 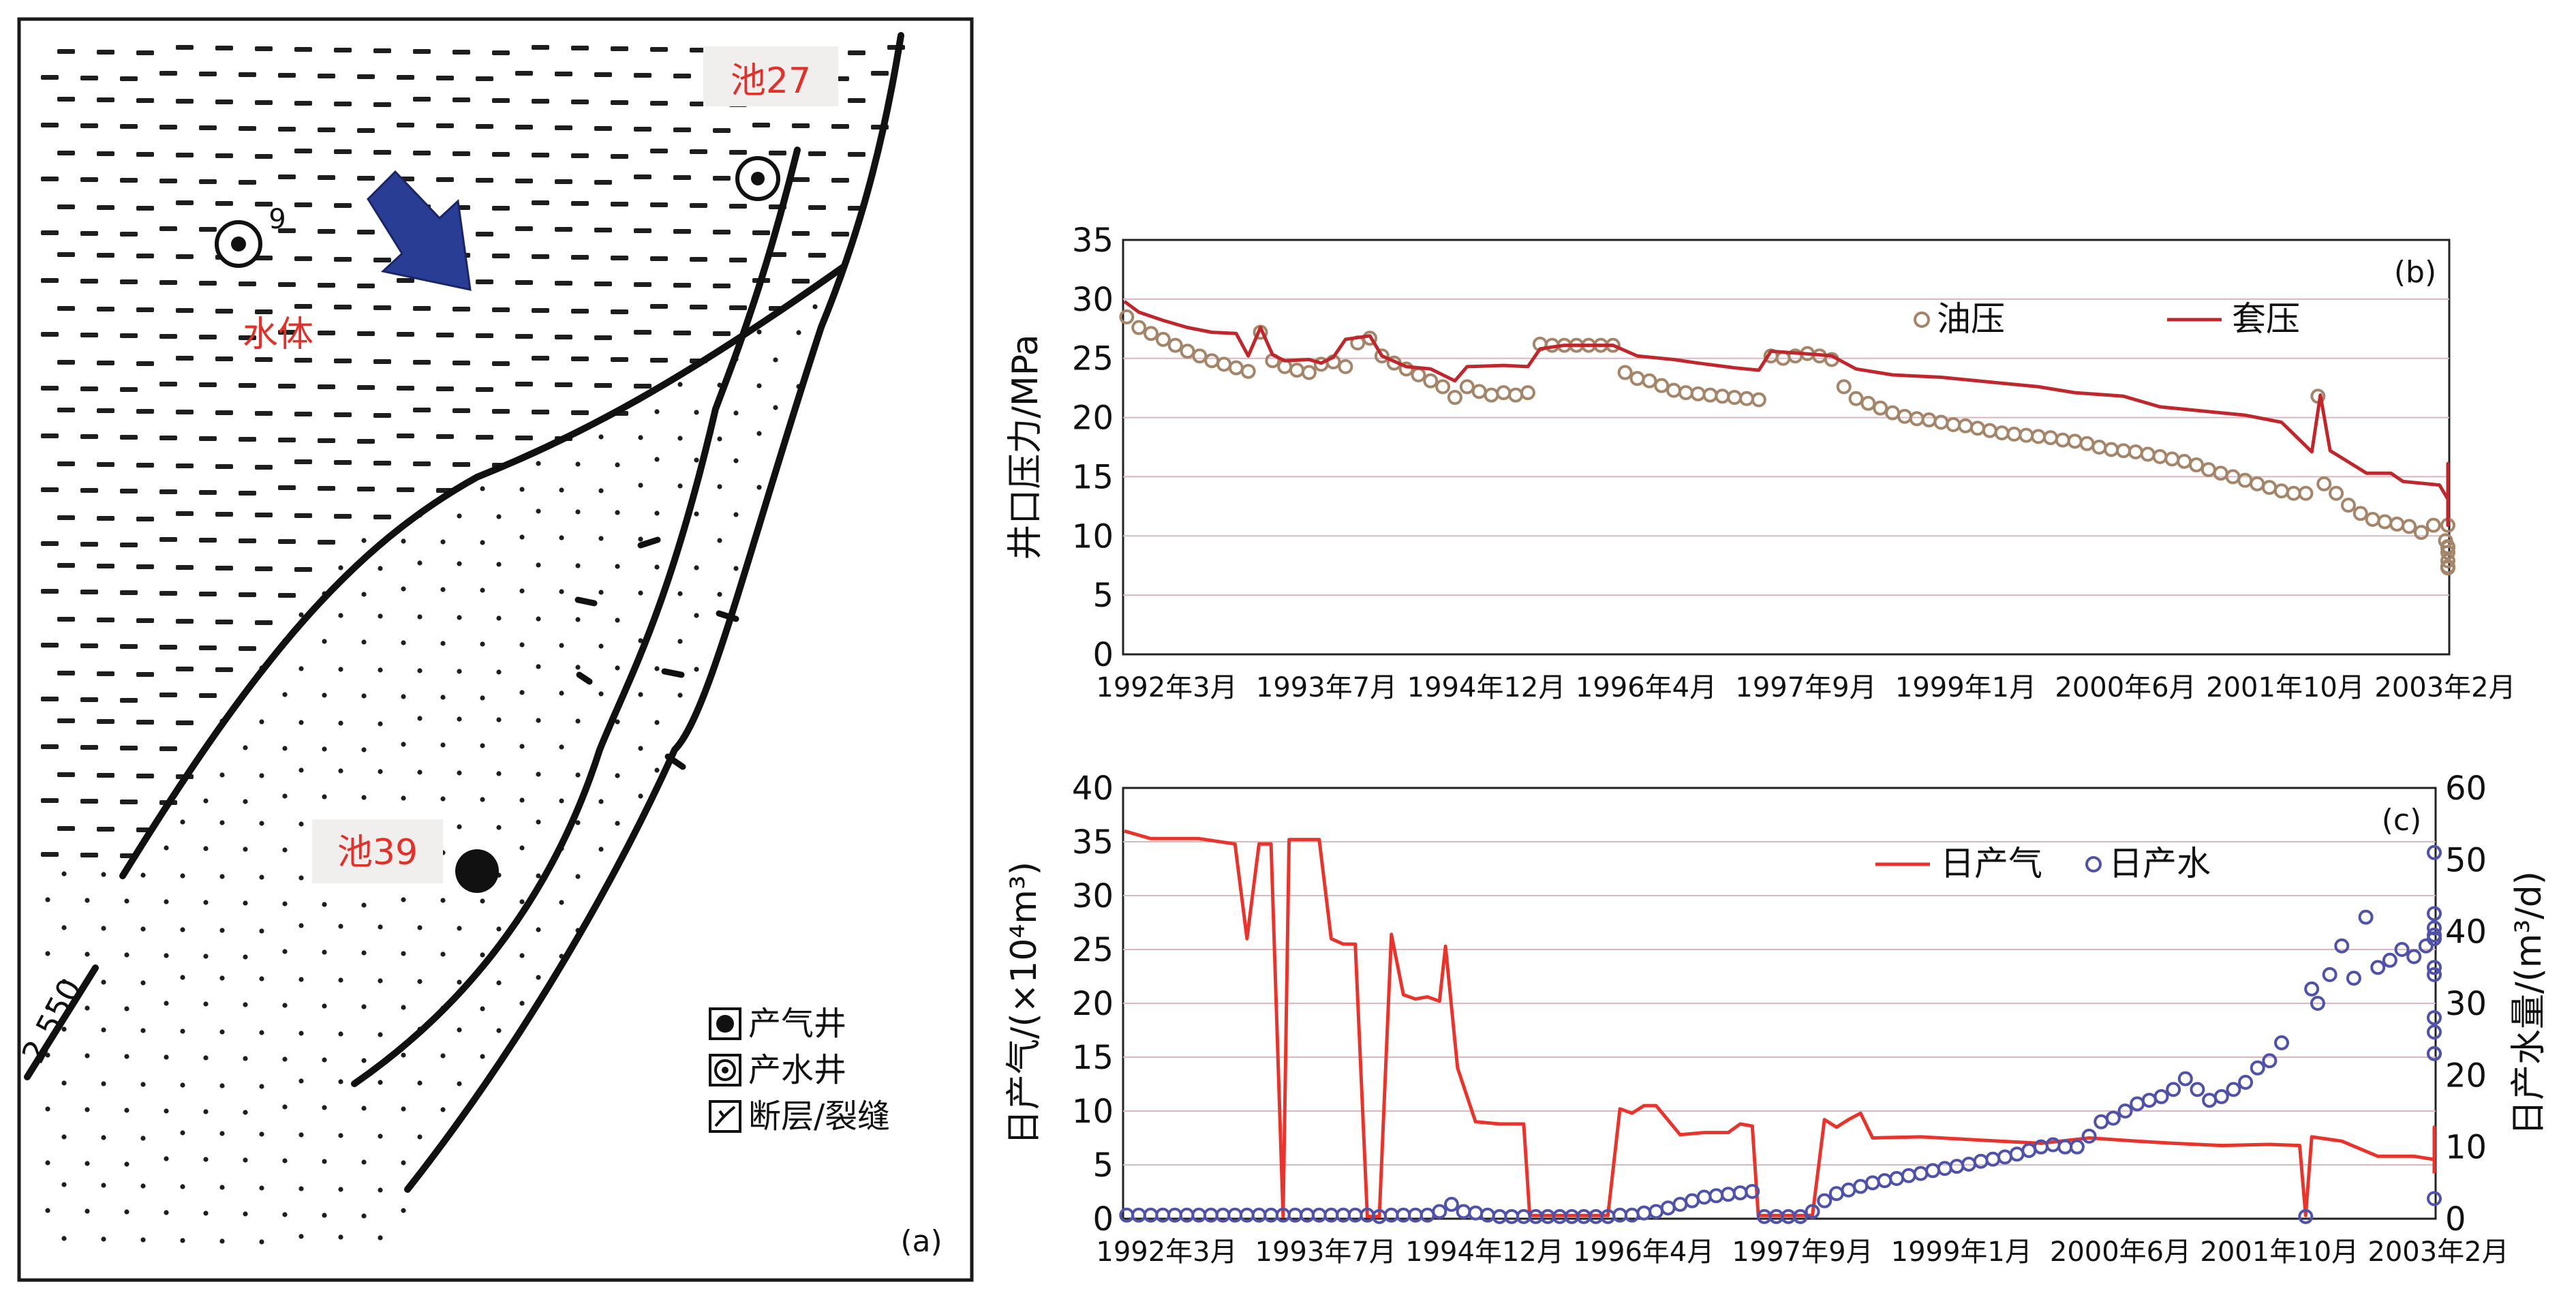 What do you see at coordinates (1103, 655) in the screenshot?
I see `y-tick-label: 0` at bounding box center [1103, 655].